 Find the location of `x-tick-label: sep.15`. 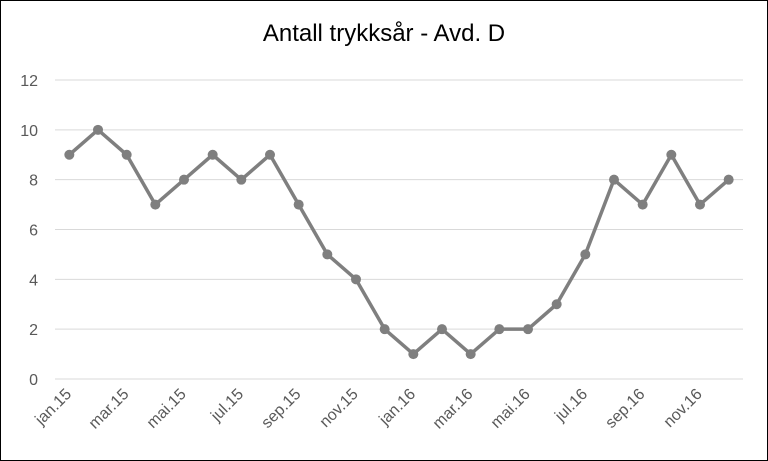

x-tick-label: sep.15 is located at coordinates (281, 409).